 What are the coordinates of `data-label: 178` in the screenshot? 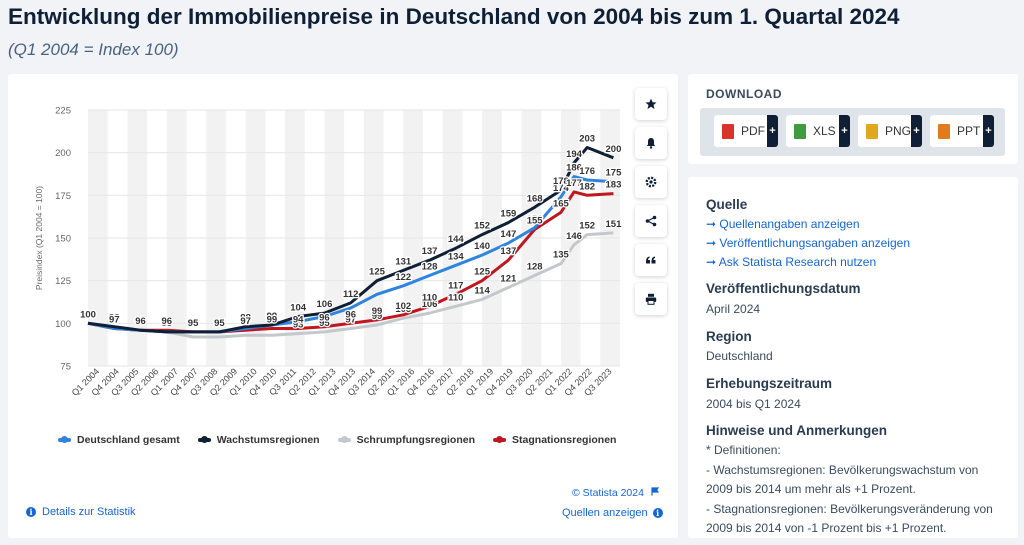 It's located at (561, 181).